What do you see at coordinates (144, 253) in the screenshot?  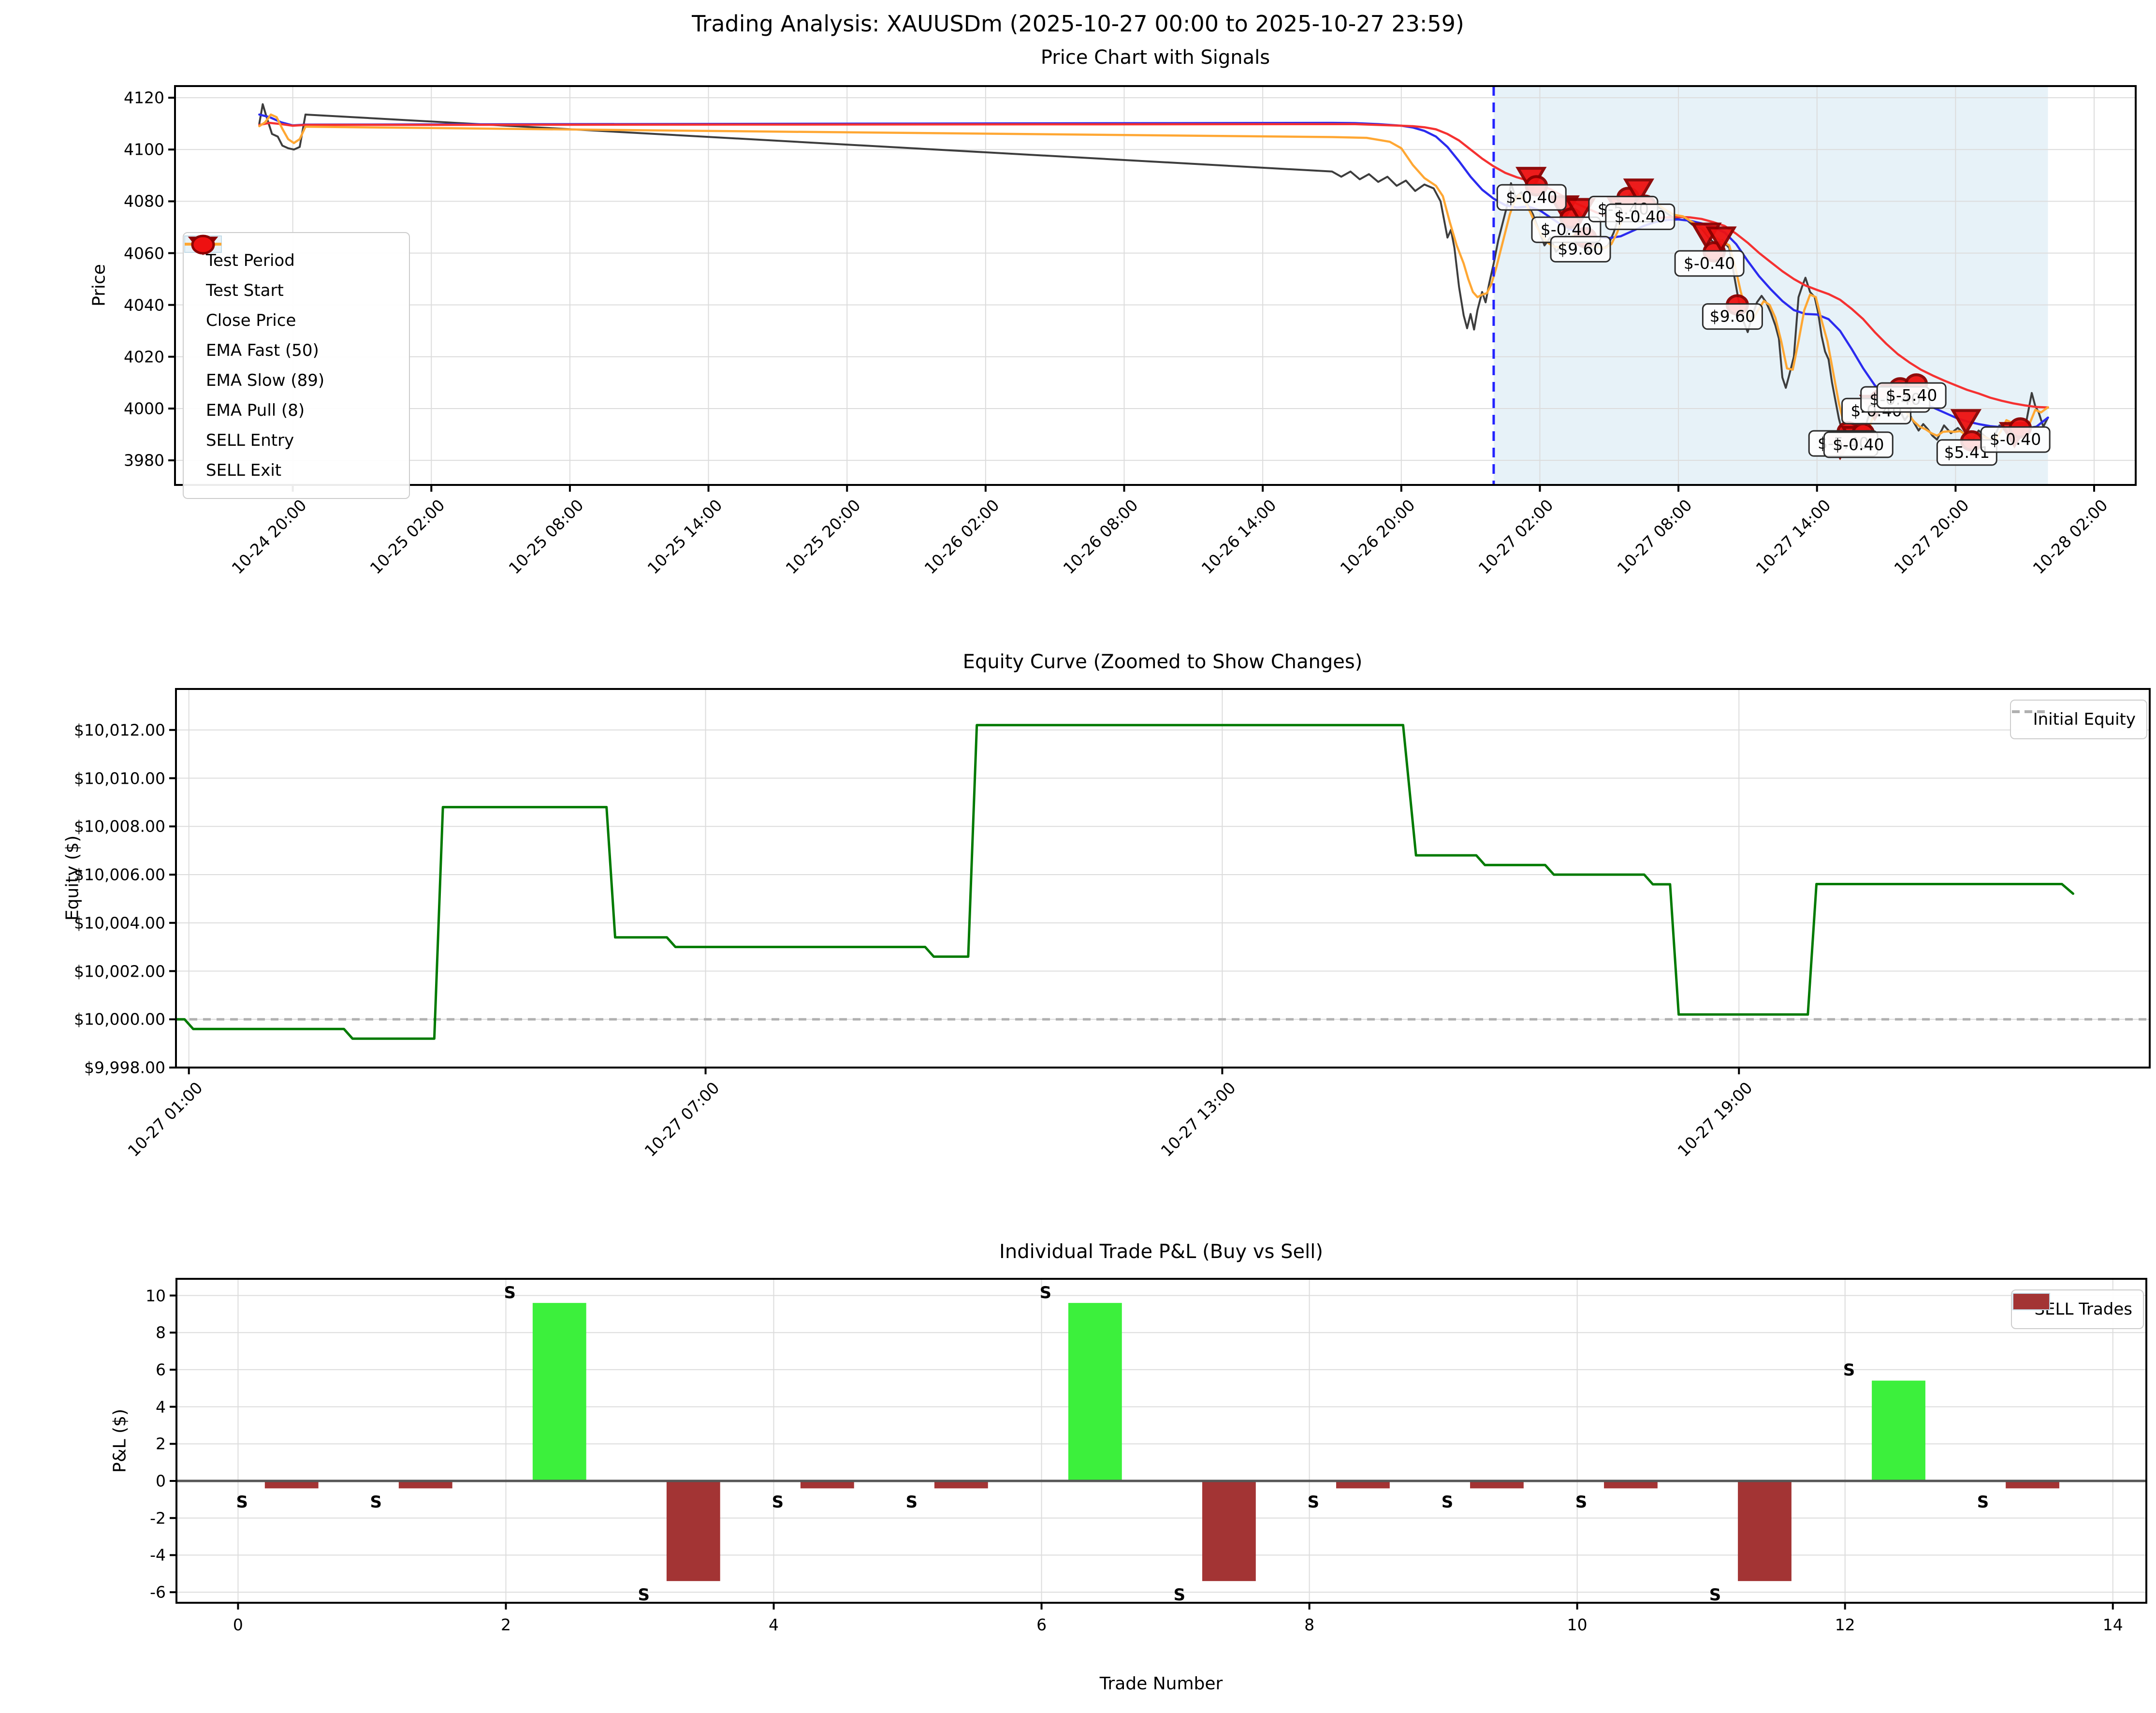 I see `price-ytick-label: 4060` at bounding box center [144, 253].